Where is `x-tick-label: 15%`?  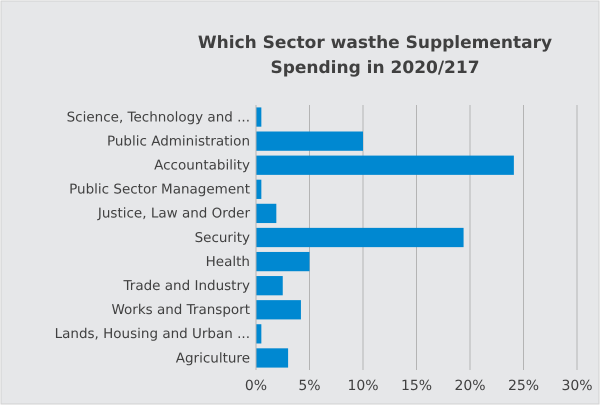 x-tick-label: 15% is located at coordinates (416, 386).